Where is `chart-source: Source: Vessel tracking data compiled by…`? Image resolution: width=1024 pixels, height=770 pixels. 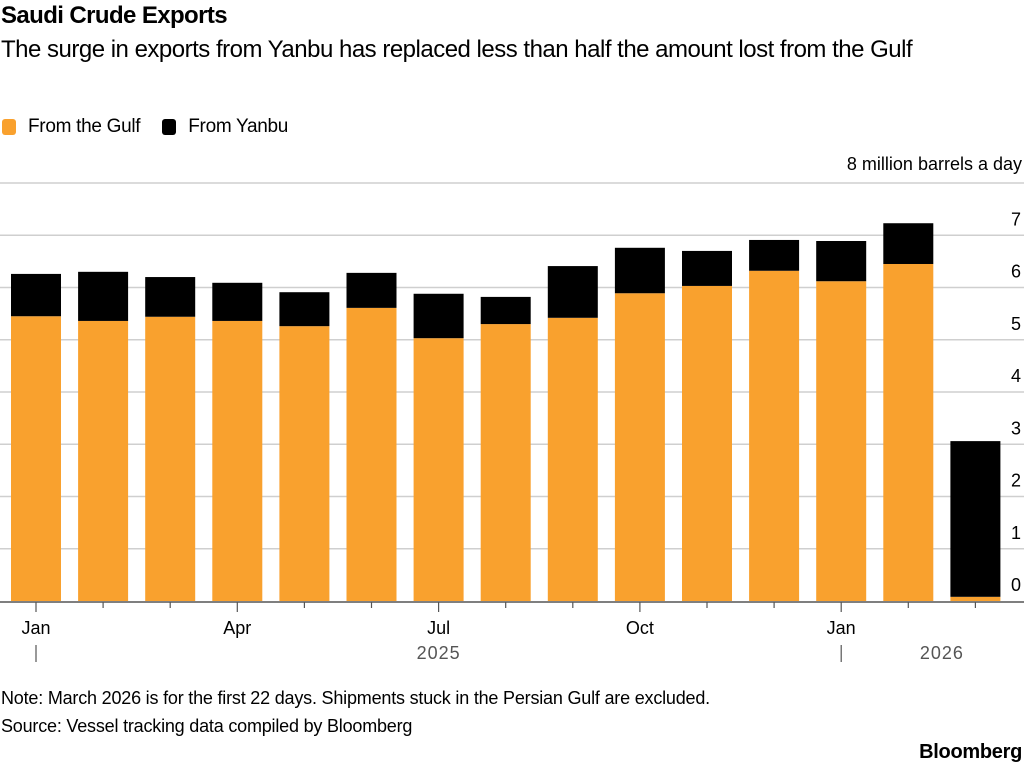 chart-source: Source: Vessel tracking data compiled by… is located at coordinates (207, 726).